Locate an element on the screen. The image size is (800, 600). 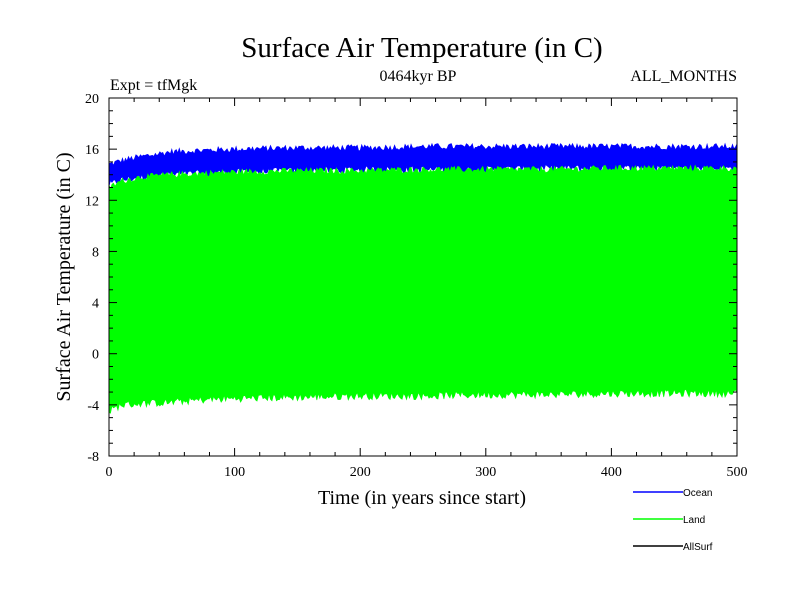
x-tick-label: 100 is located at coordinates (234, 472).